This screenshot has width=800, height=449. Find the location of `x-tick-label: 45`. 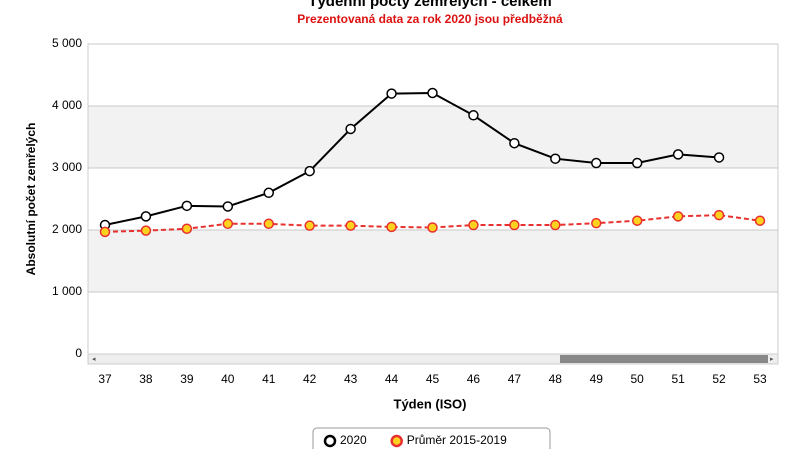

x-tick-label: 45 is located at coordinates (433, 379).